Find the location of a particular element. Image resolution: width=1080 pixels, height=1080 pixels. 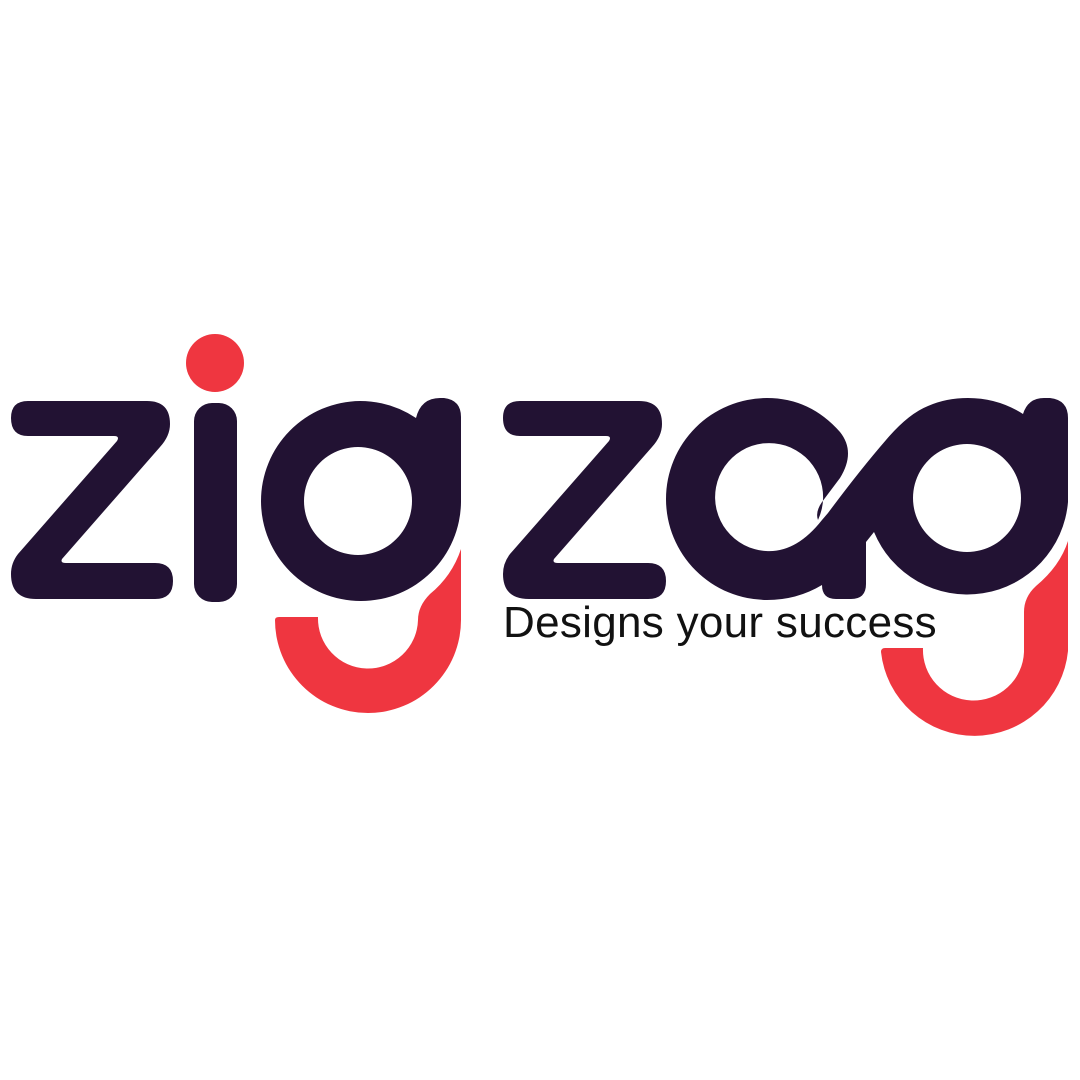

letter-g-first-bowl is located at coordinates (361, 499).